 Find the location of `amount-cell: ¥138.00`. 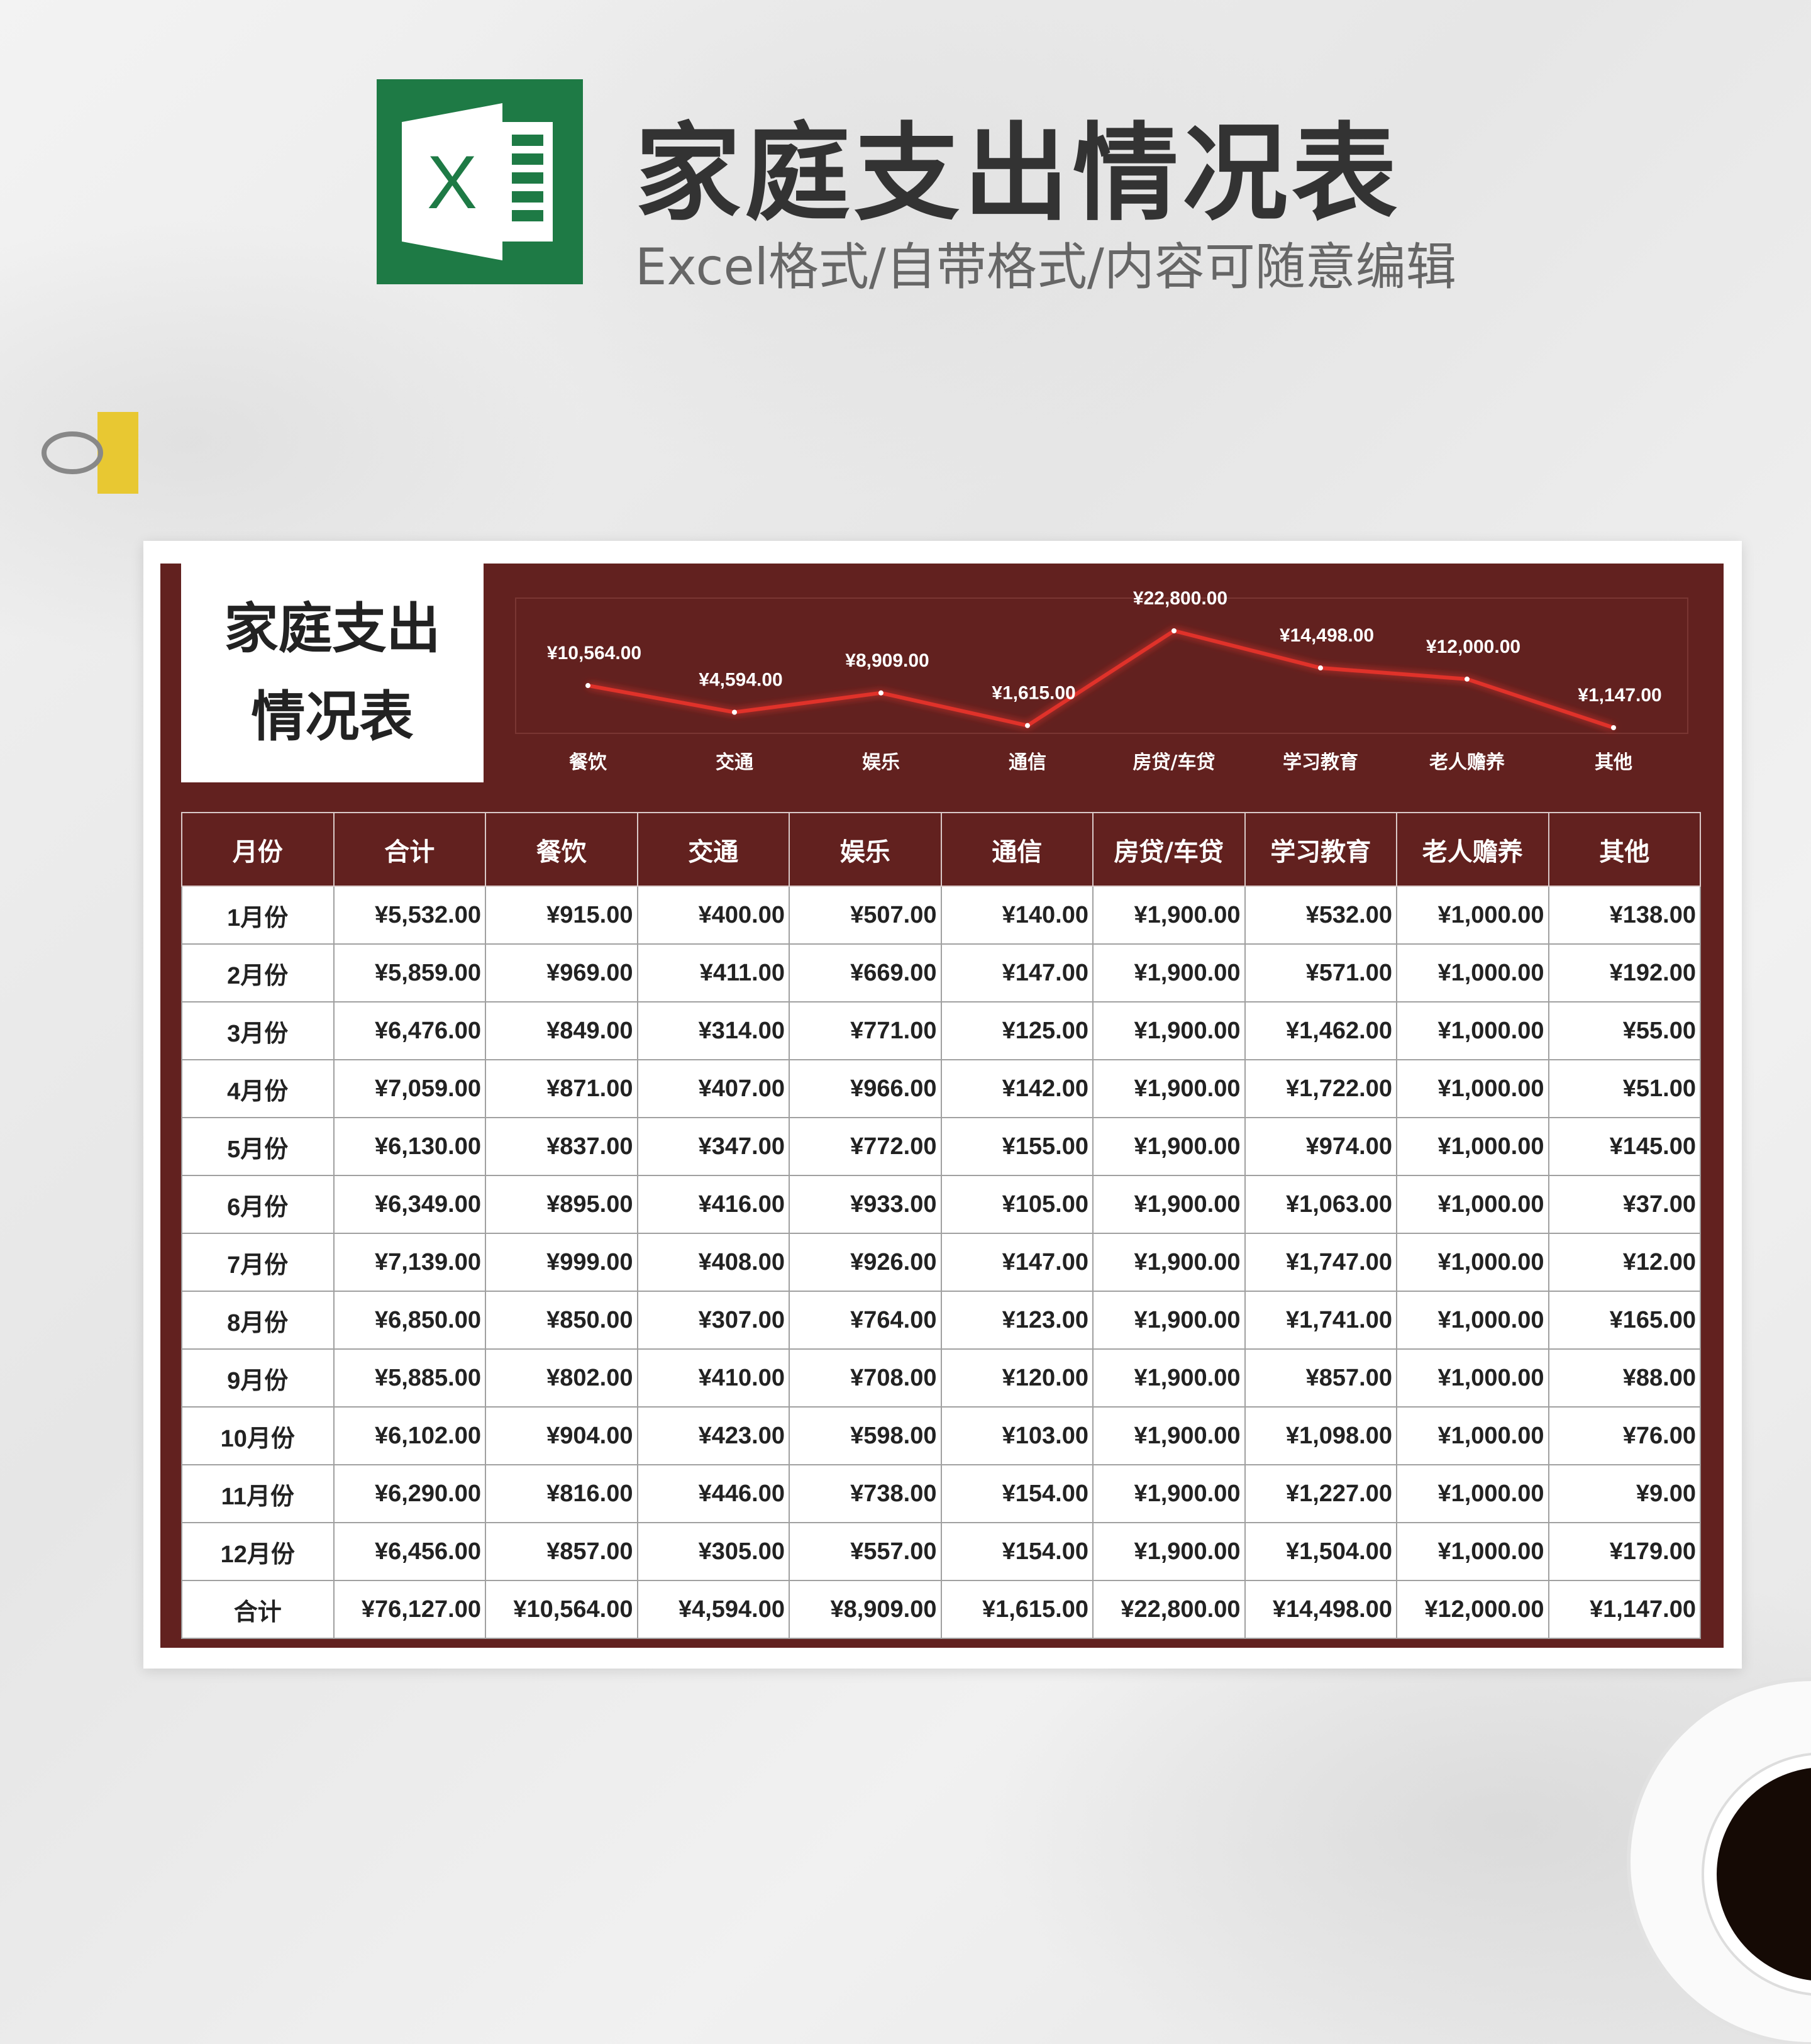

amount-cell: ¥138.00 is located at coordinates (1625, 916).